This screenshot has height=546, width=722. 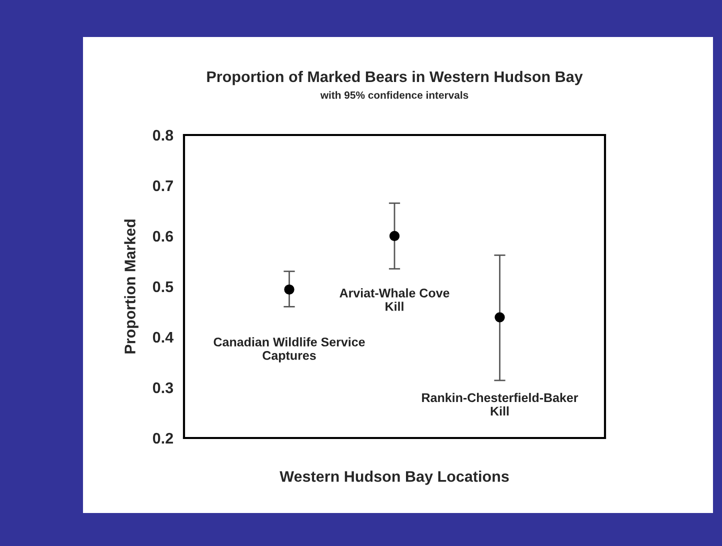 I want to click on y-tick-label: 0.7, so click(x=162, y=186).